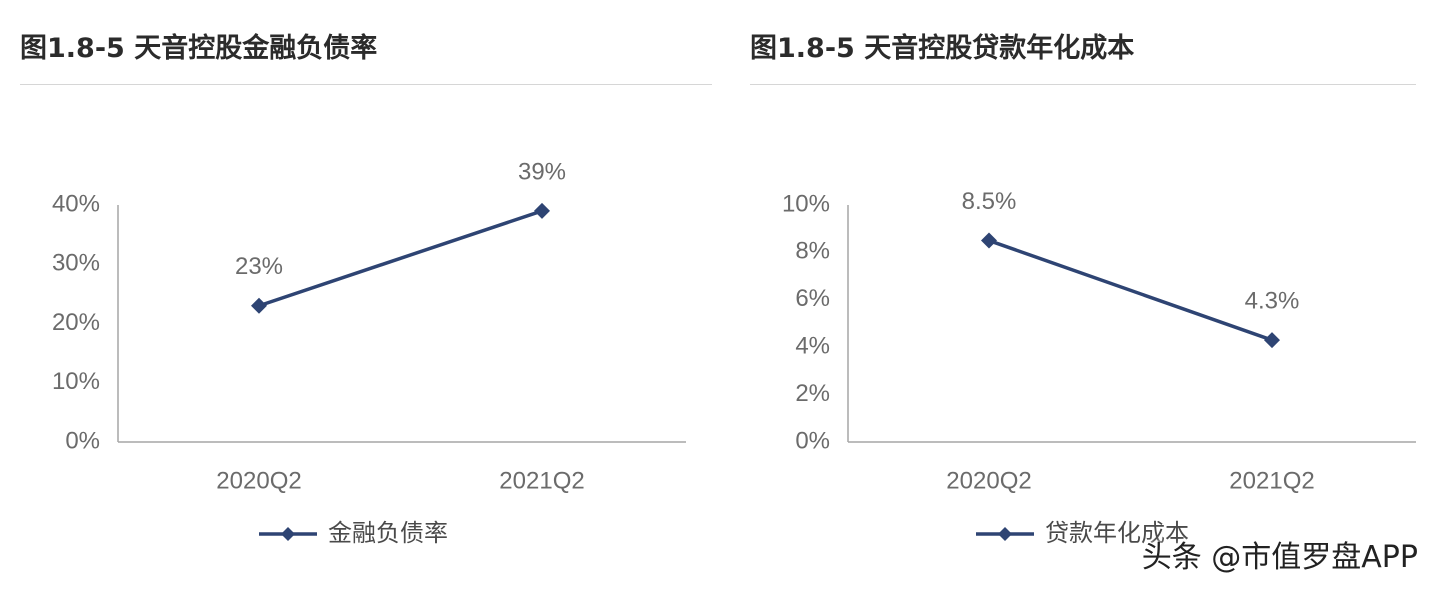 The image size is (1436, 592). Describe the element at coordinates (76, 263) in the screenshot. I see `y-tick-label: 30%` at that location.